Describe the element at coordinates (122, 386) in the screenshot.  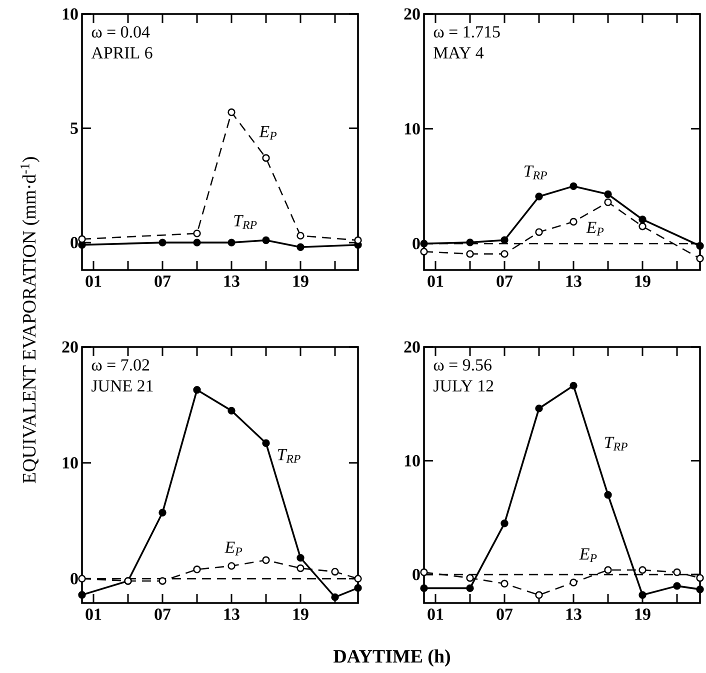
I see `annotation: JUNE 21` at that location.